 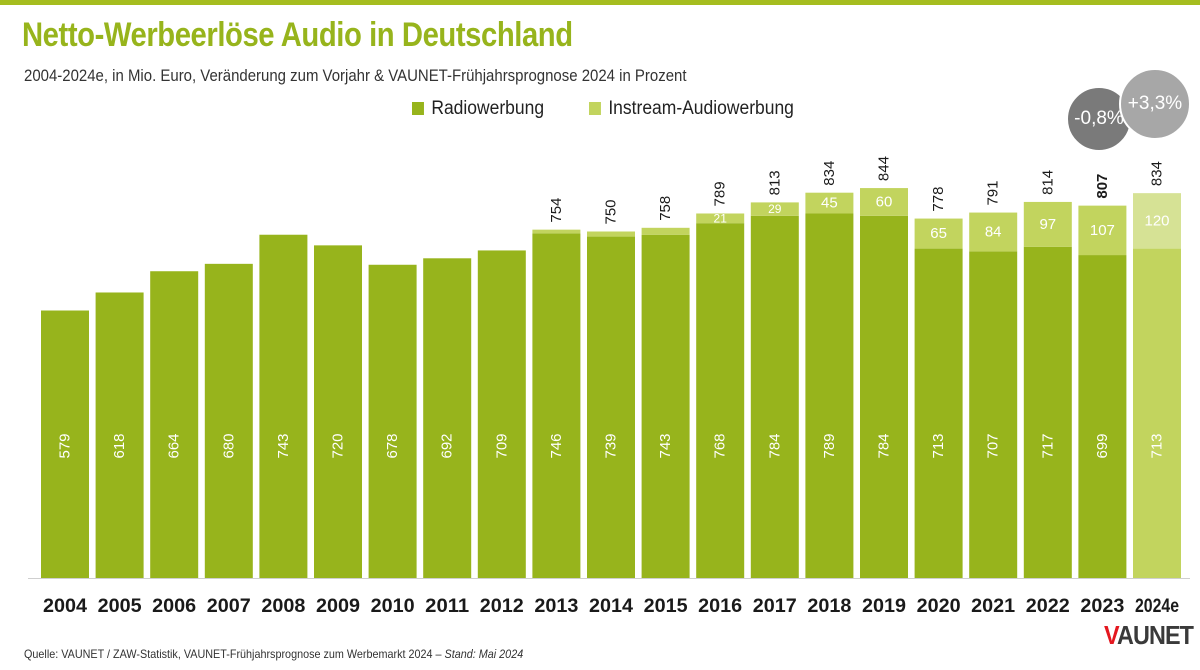 I want to click on tick-label-2021: 2021, so click(x=993, y=606).